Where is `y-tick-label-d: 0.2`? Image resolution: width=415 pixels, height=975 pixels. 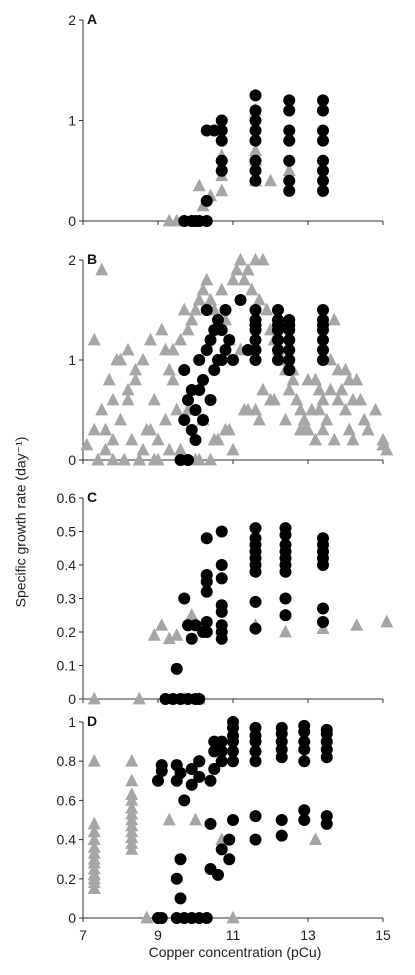
y-tick-label-d: 0.2 is located at coordinates (67, 879).